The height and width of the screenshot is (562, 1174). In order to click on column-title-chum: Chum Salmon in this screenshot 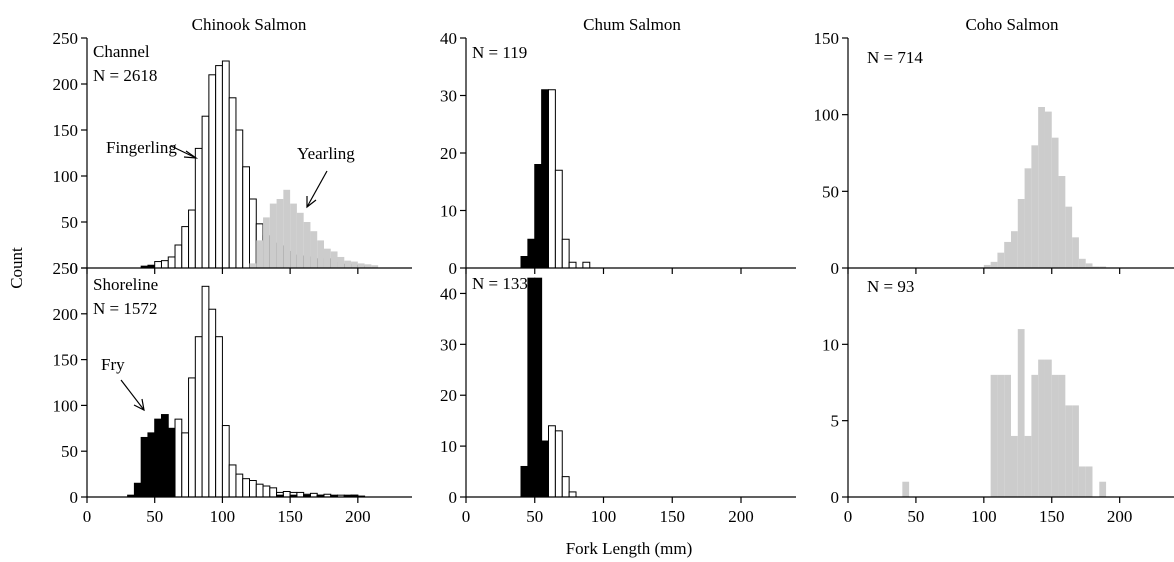, I will do `click(632, 24)`.